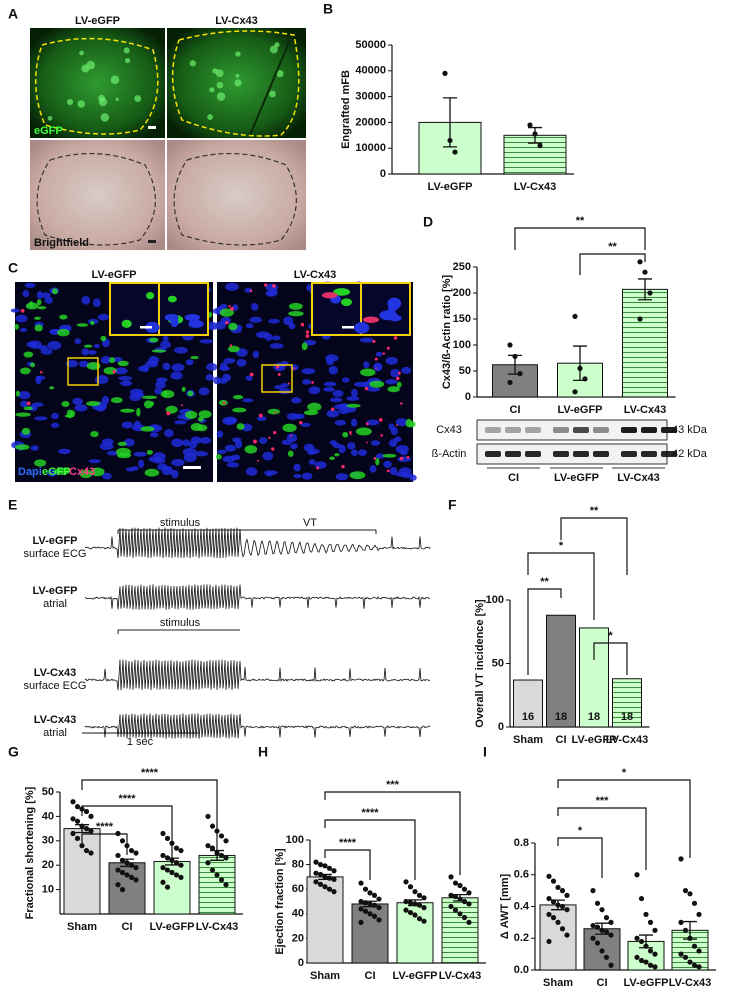 Image resolution: width=737 pixels, height=996 pixels. What do you see at coordinates (370, 148) in the screenshot?
I see `y-tick-label: 10000` at bounding box center [370, 148].